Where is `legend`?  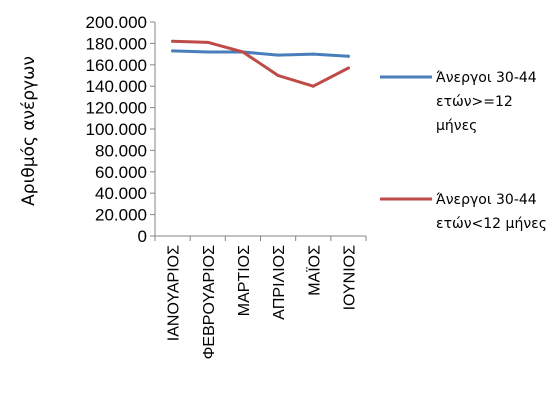
legend is located at coordinates (406, 138).